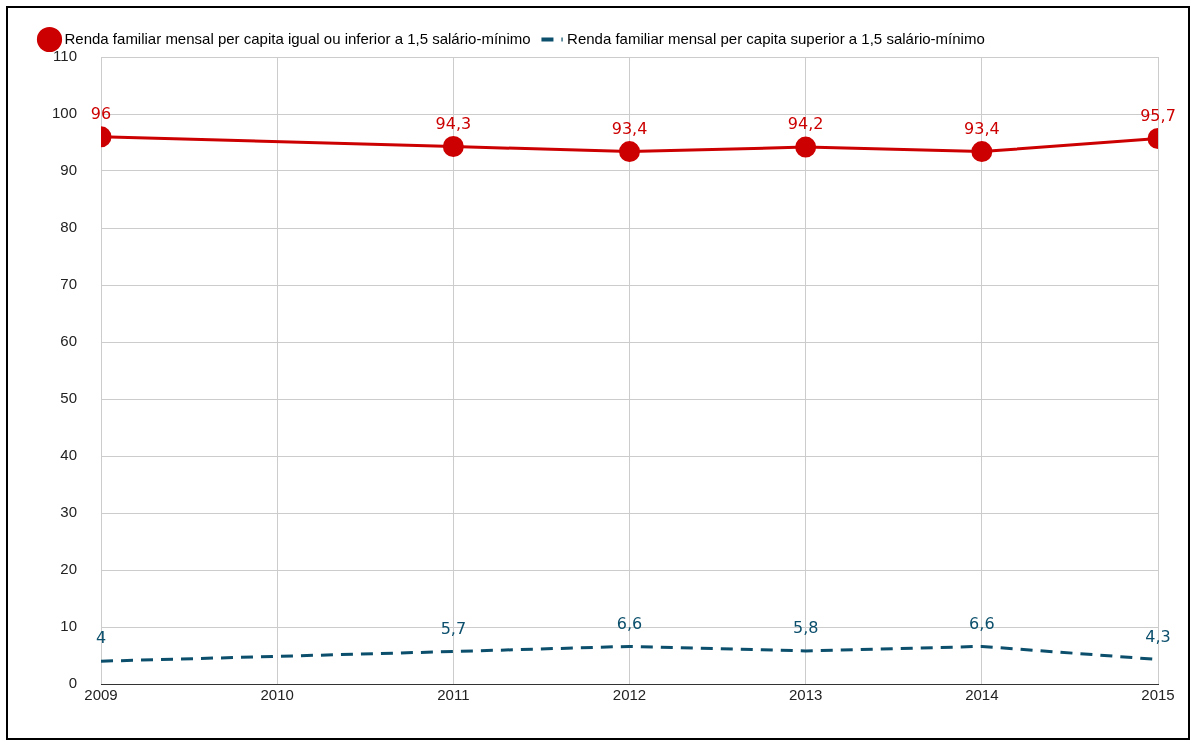 This screenshot has width=1196, height=749. Describe the element at coordinates (69, 284) in the screenshot. I see `y-tick-label: 70` at that location.